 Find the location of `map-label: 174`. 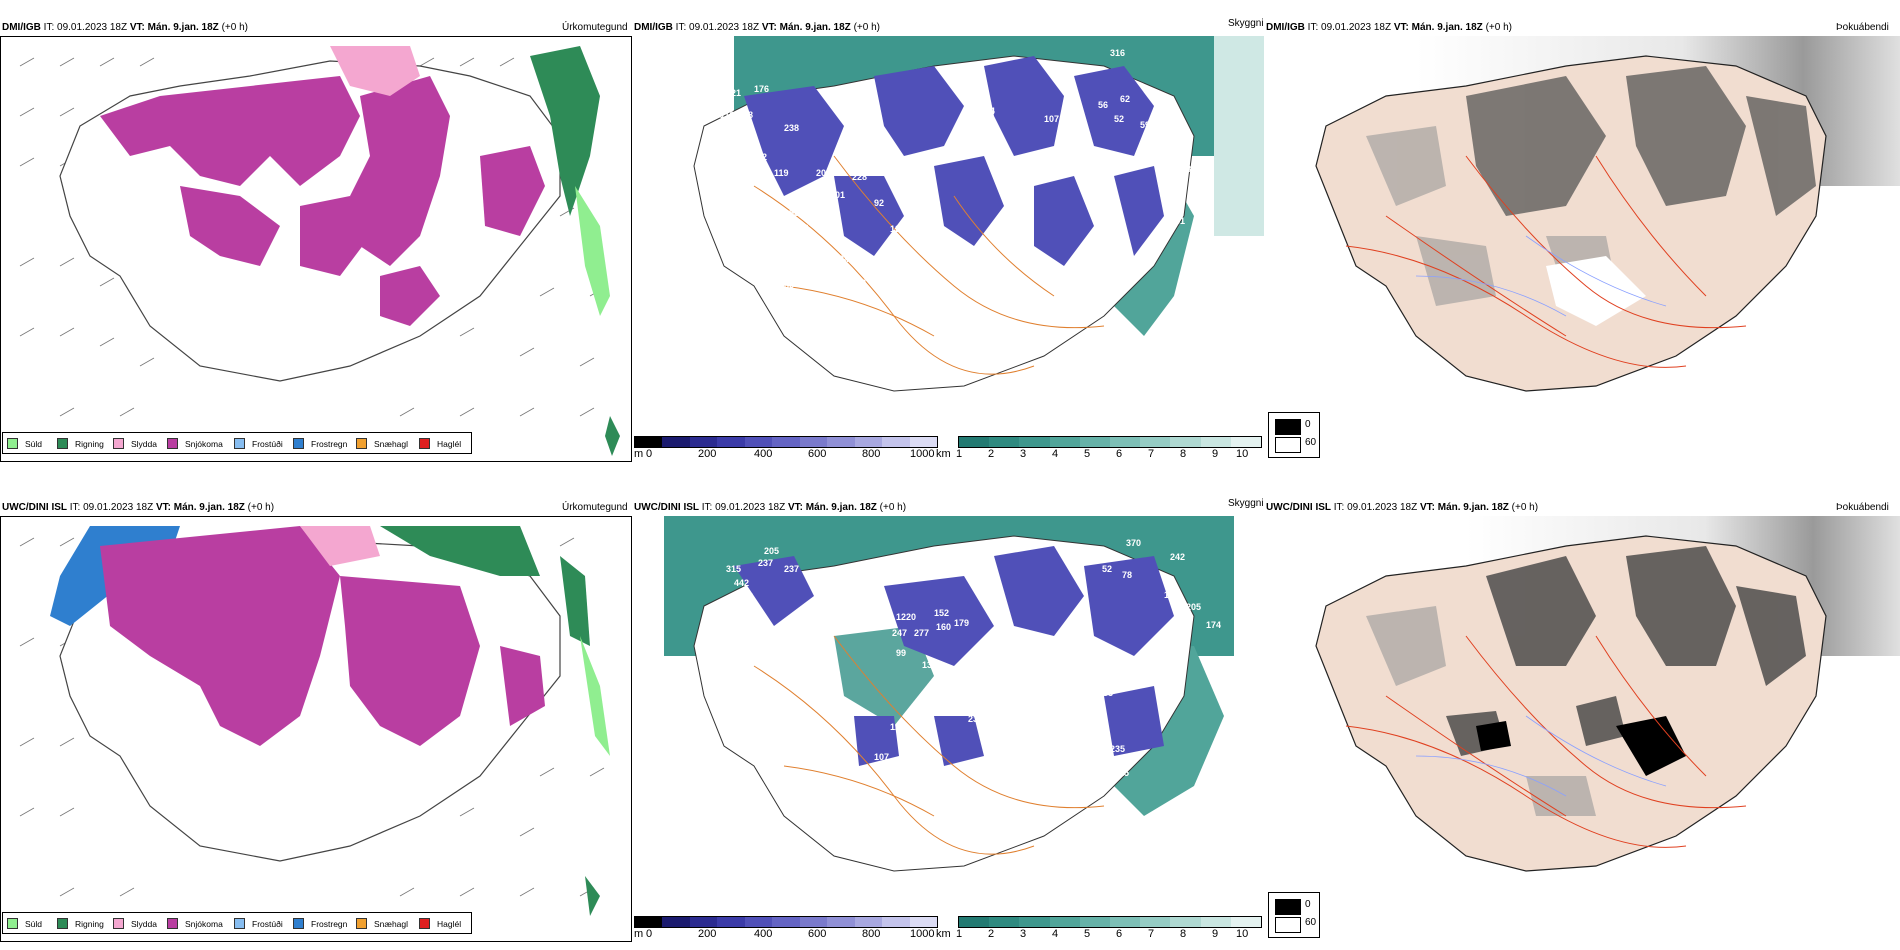

map-label: 174 is located at coordinates (1213, 625).